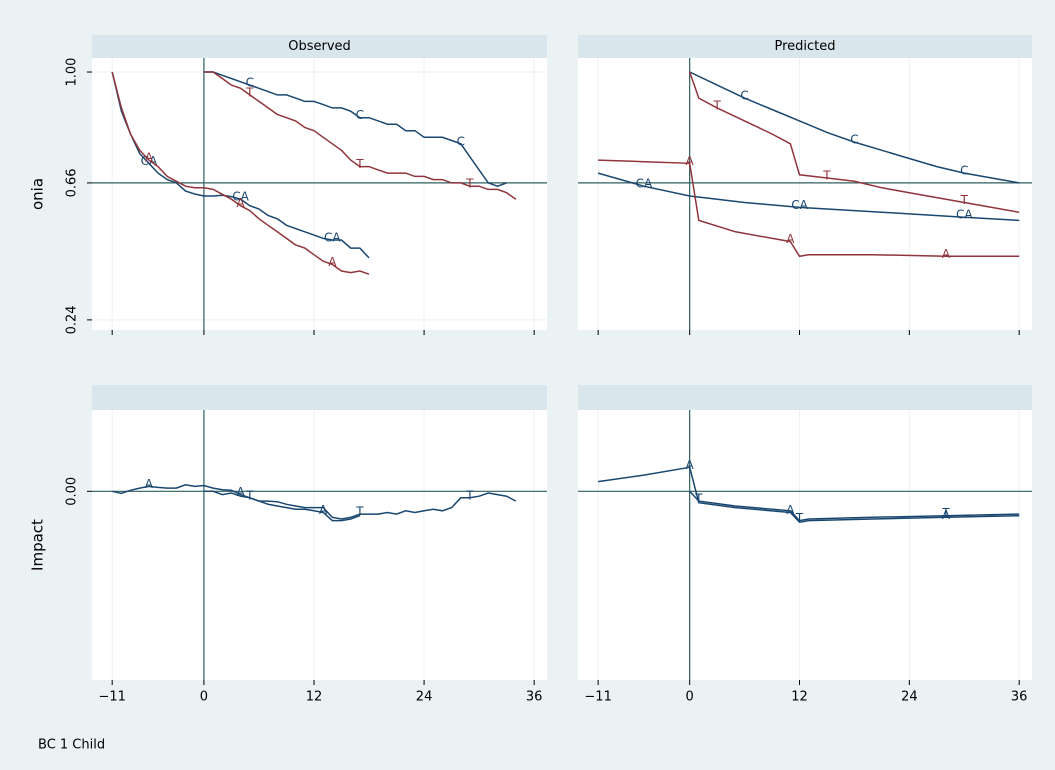 This screenshot has width=1055, height=770. I want to click on y-tick-label: 0.66, so click(72, 182).